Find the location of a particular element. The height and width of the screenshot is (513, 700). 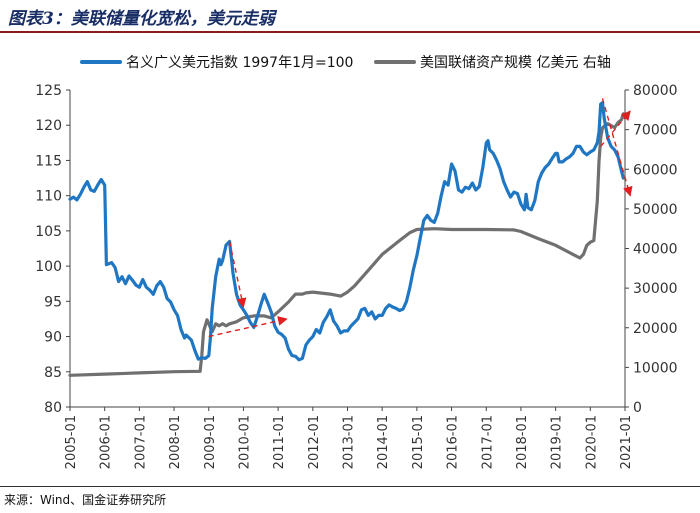

x-tick-label: 2016-01 is located at coordinates (453, 442).